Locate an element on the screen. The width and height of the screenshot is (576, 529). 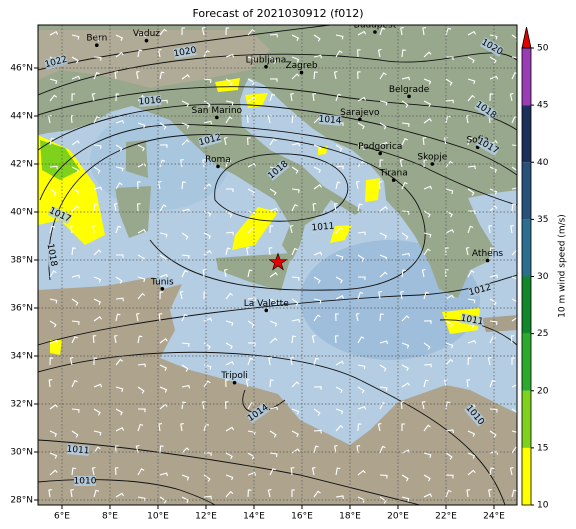
isobar is located at coordinates (127, 492).